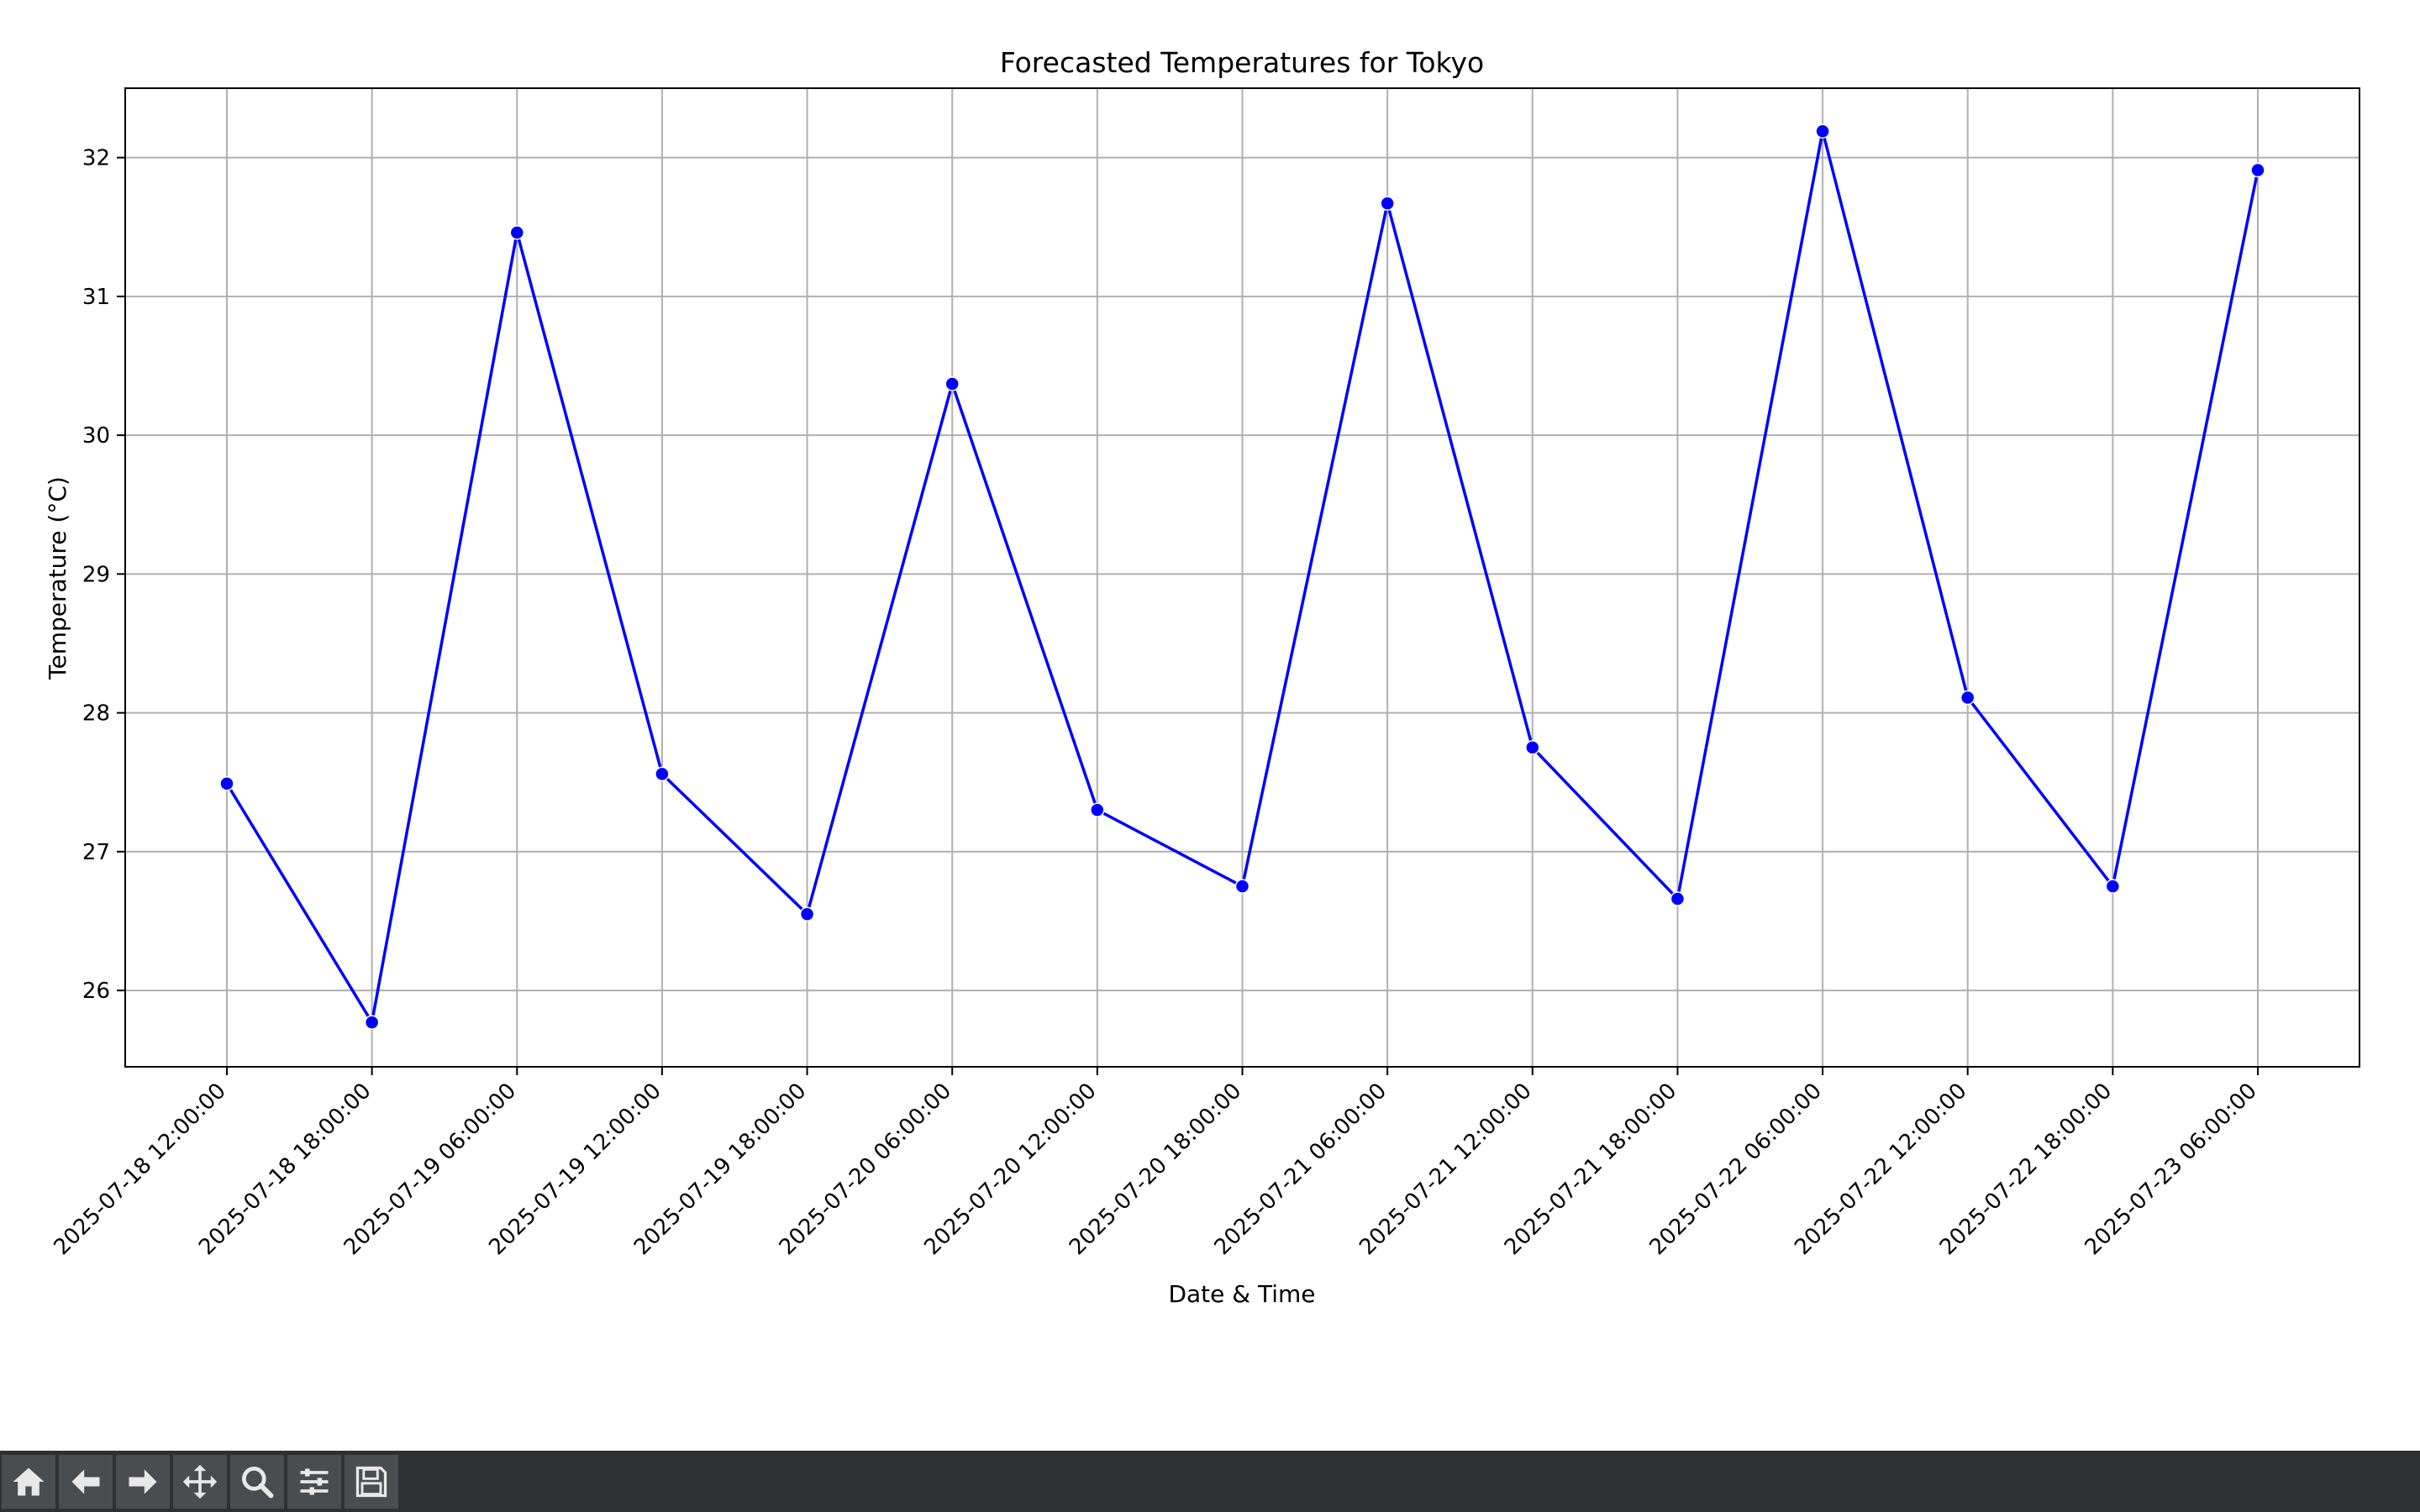  I want to click on zoom-icon, so click(258, 1482).